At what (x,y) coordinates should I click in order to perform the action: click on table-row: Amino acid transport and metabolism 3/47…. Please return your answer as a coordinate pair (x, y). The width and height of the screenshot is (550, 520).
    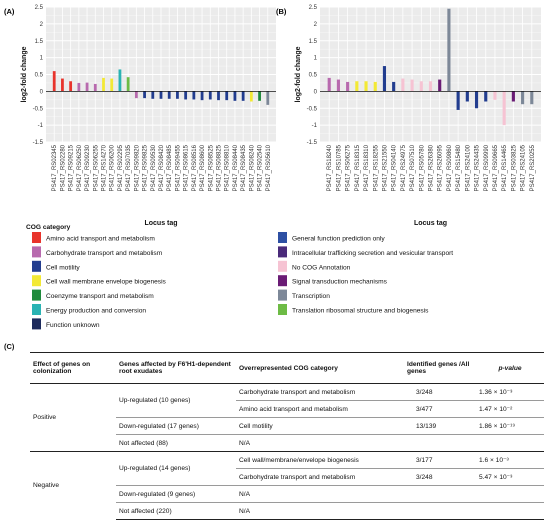
    Looking at the image, I should click on (287, 409).